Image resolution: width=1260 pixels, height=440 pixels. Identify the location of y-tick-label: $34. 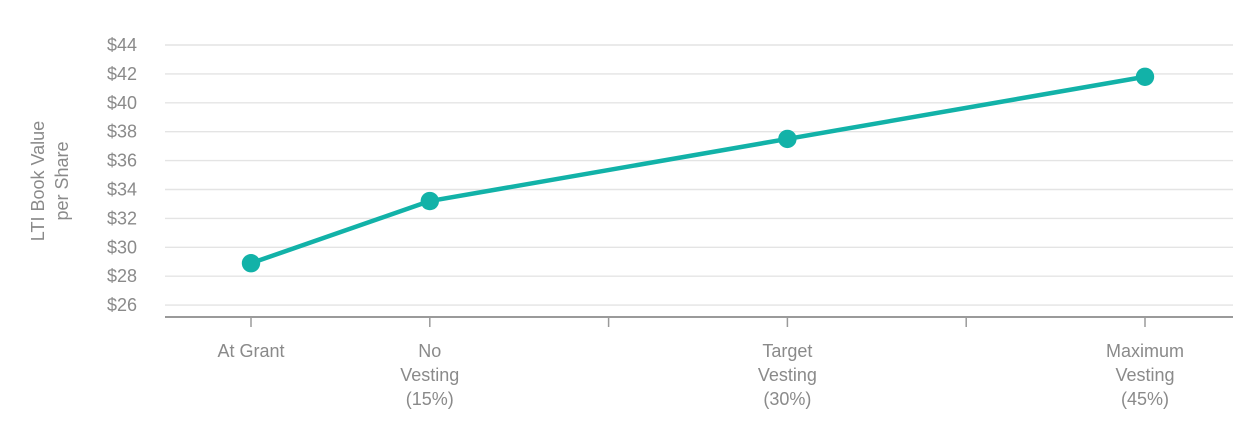
(122, 190).